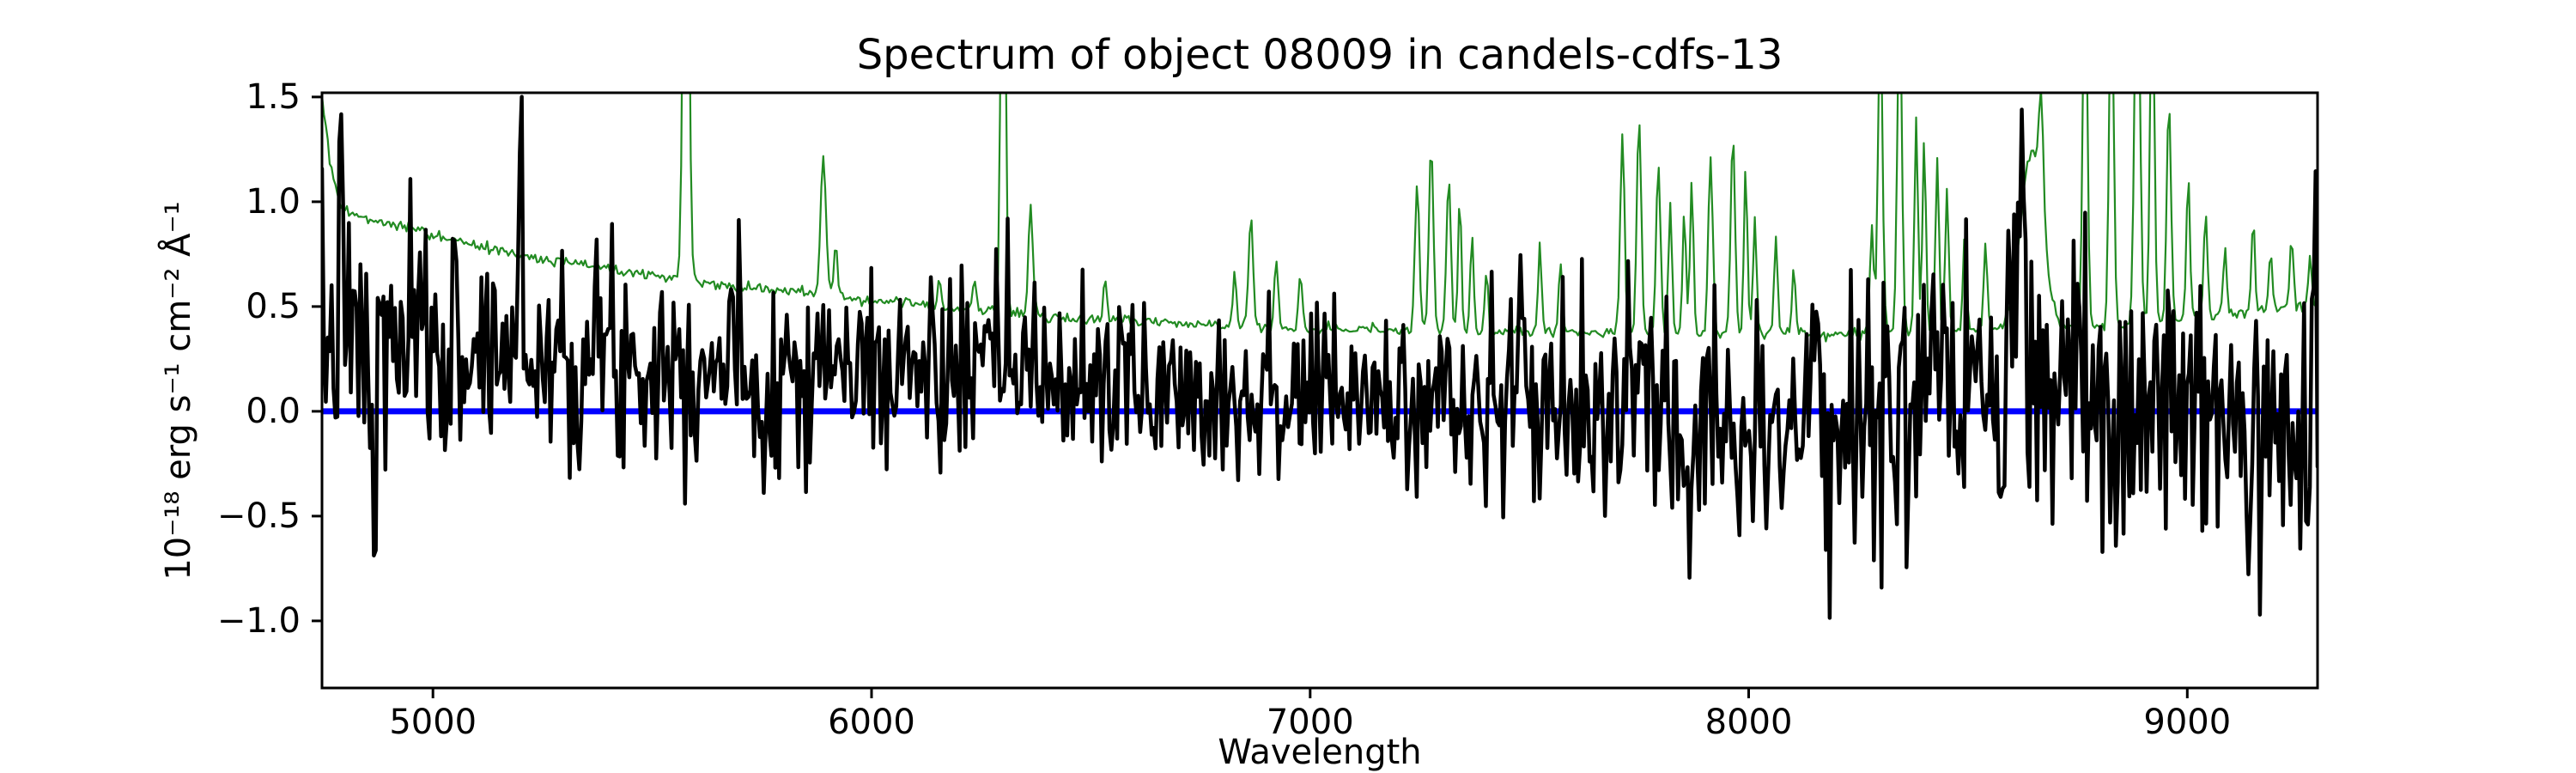 The image size is (2576, 773). What do you see at coordinates (1320, 752) in the screenshot?
I see `x-axis-label: Wavelength` at bounding box center [1320, 752].